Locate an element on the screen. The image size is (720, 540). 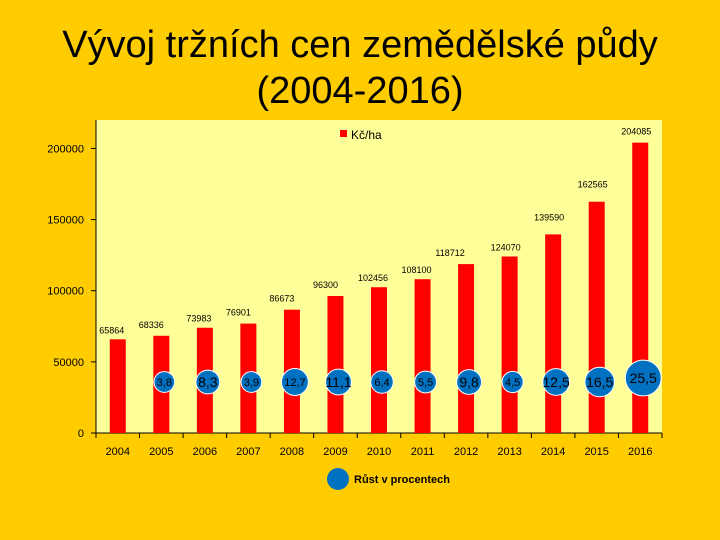
bar-value-label: 65864 is located at coordinates (111, 330).